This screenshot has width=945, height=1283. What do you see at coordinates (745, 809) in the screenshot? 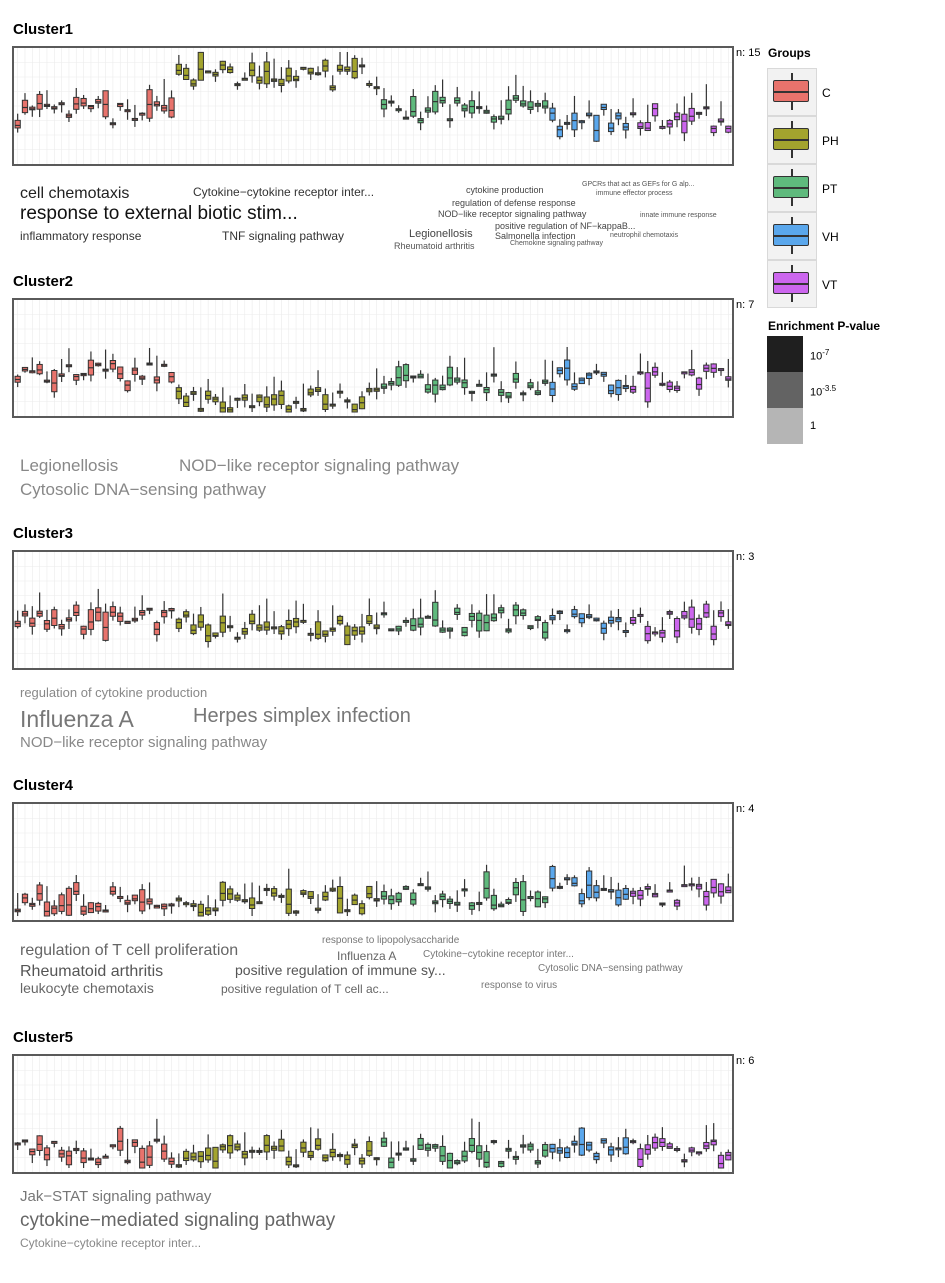
I see `n-label: n: 4` at bounding box center [745, 809].